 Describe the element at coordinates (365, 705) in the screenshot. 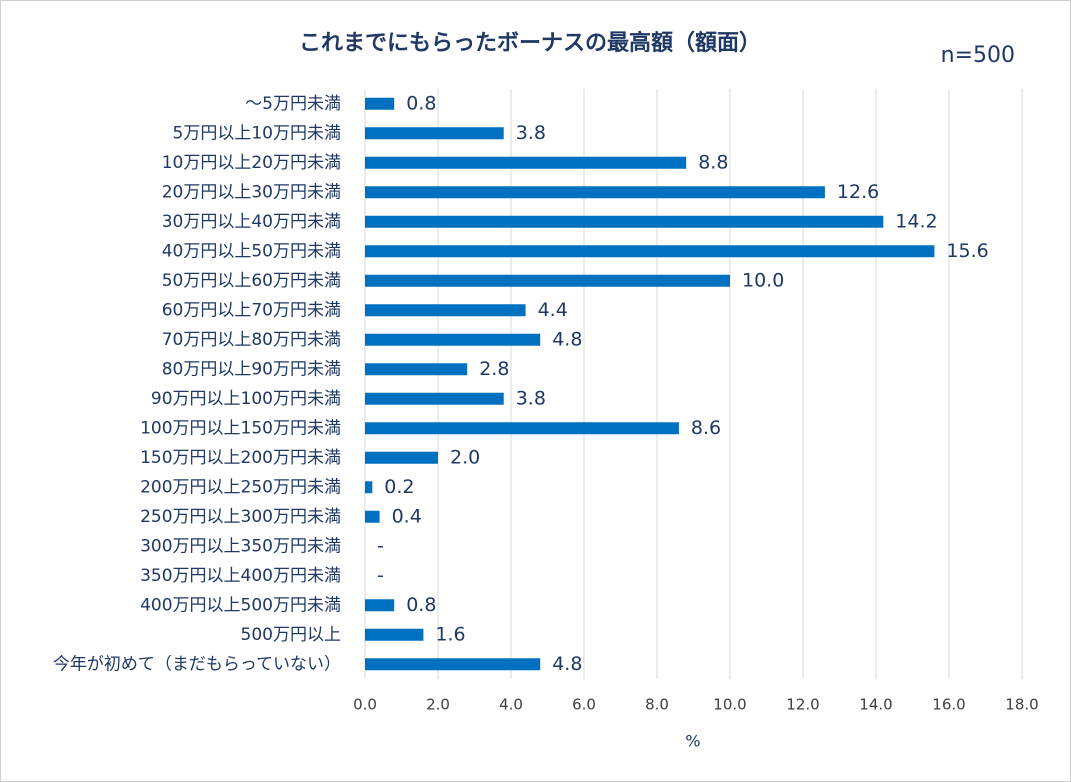

I see `x-tick-label: 0.0` at that location.